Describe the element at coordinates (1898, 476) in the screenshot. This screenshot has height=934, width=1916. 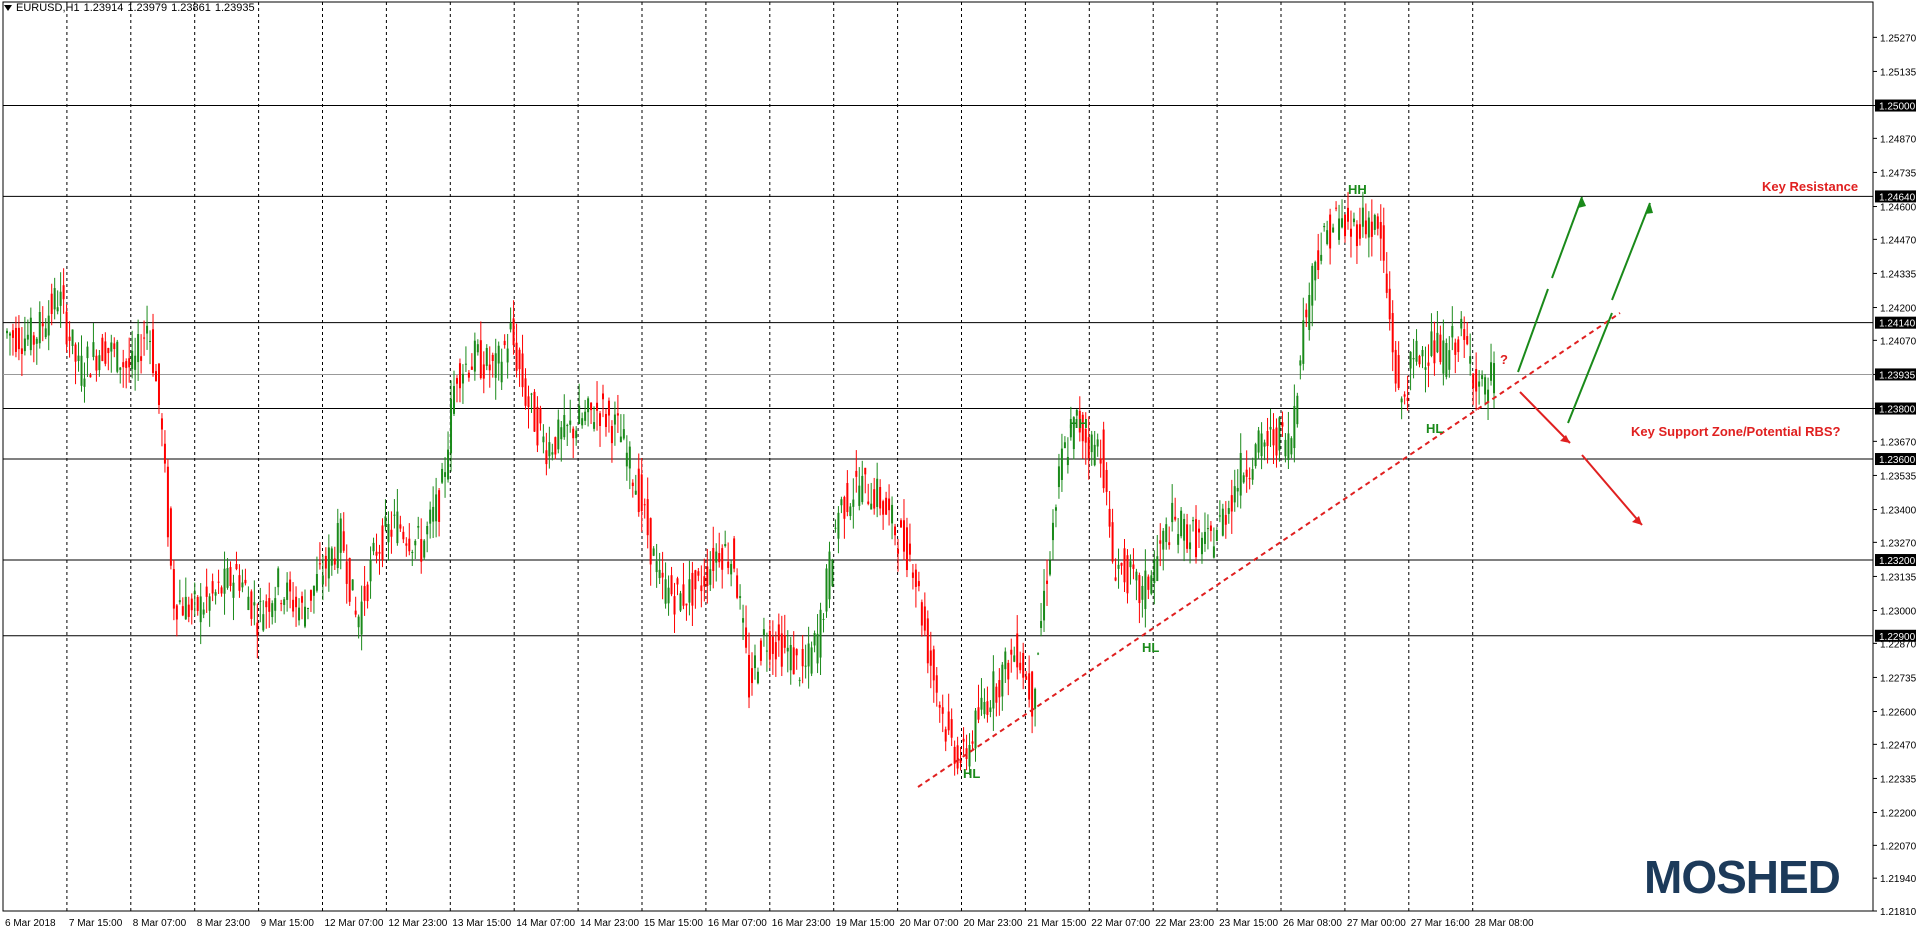
I see `price-tick-label: 1.23535` at that location.